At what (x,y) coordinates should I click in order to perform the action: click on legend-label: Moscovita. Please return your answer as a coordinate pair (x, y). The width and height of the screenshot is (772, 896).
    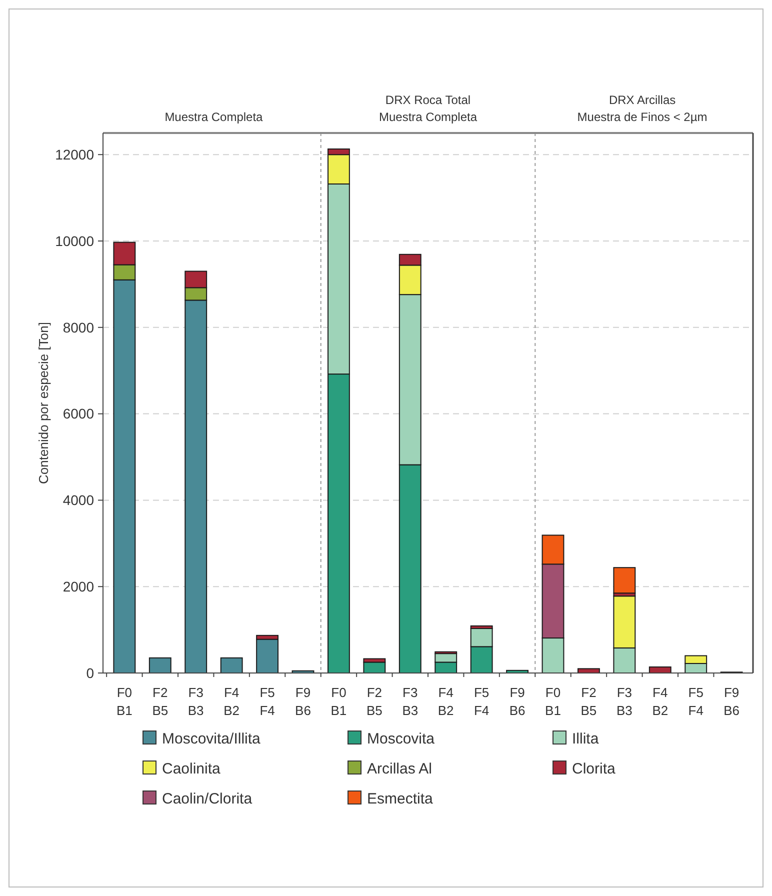
    Looking at the image, I should click on (401, 739).